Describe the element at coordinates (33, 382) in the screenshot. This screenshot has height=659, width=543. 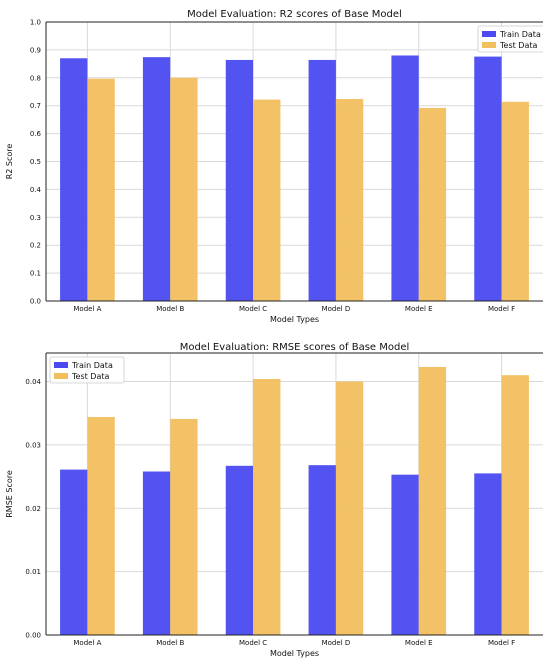
I see `rmse-y-tick-label: 0.04` at that location.